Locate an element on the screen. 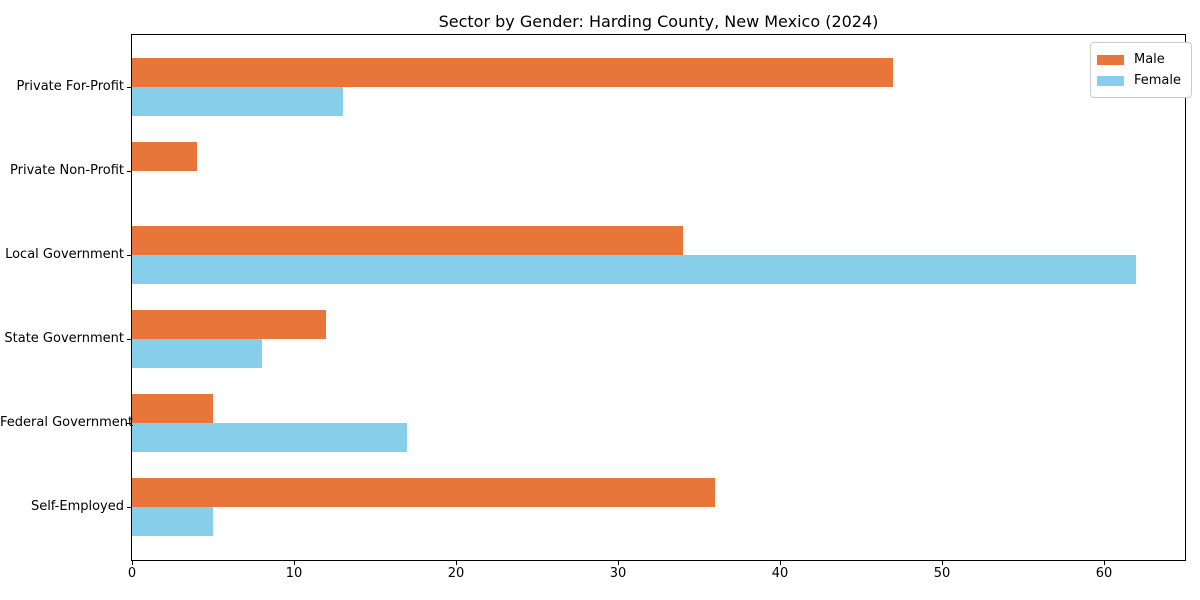 This screenshot has height=600, width=1200. legend-label-male: Male is located at coordinates (1149, 59).